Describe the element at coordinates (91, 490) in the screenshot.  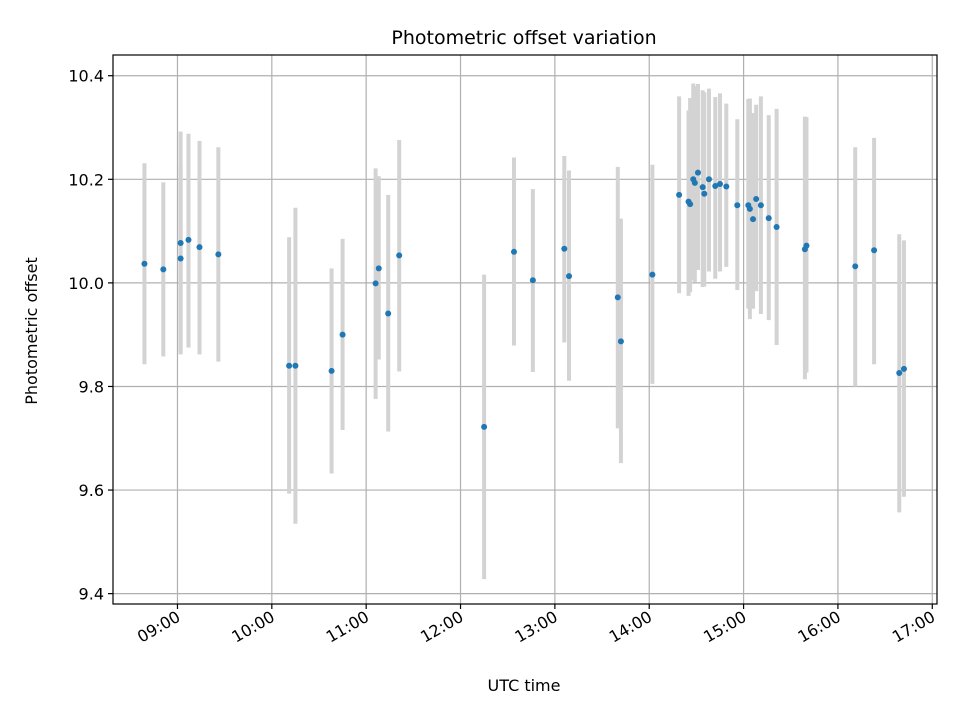
I see `y-tick-label: 9.6` at that location.